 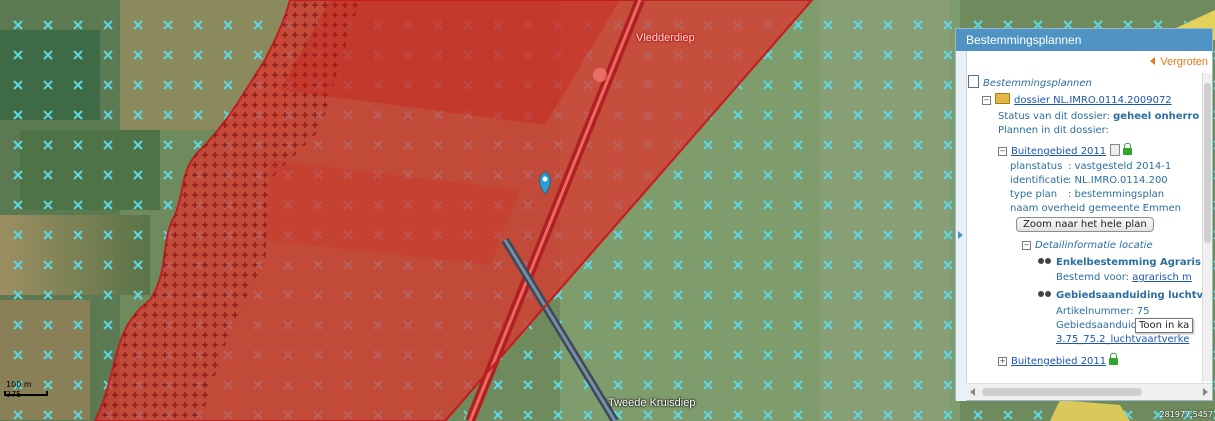 I want to click on expand-icon: +, so click(x=1002, y=361).